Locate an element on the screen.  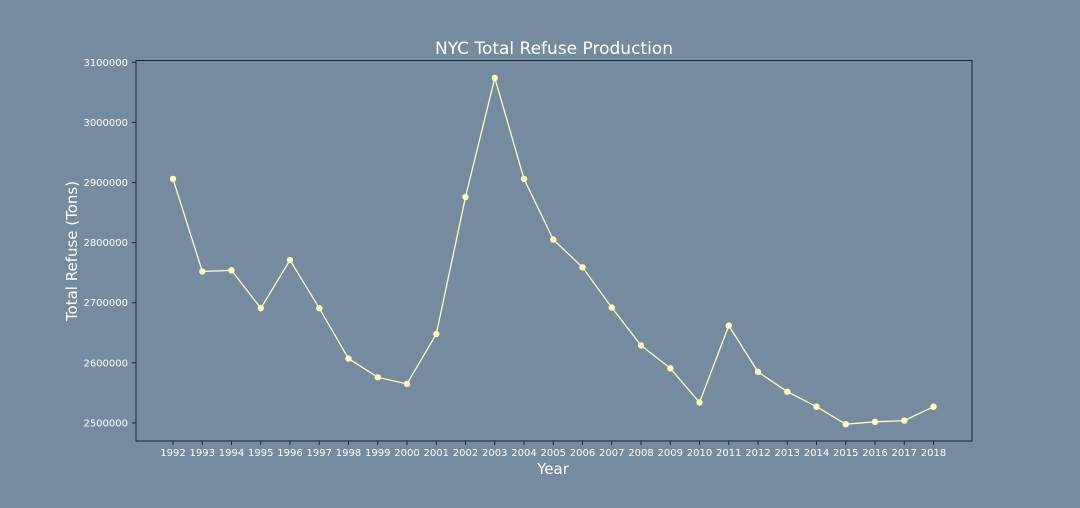
x-tick-label: 2012 is located at coordinates (757, 453).